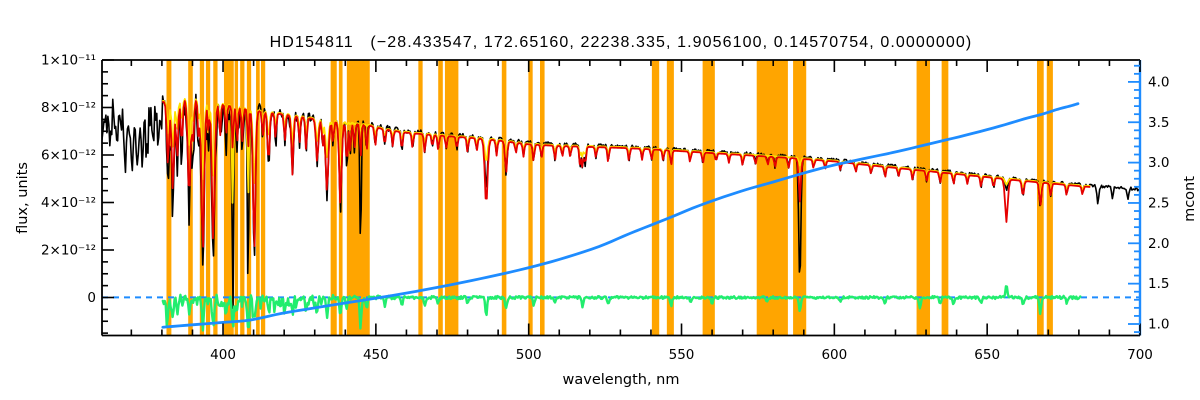 The width and height of the screenshot is (1200, 400). I want to click on mcont-tick-label: 2.0, so click(1158, 244).